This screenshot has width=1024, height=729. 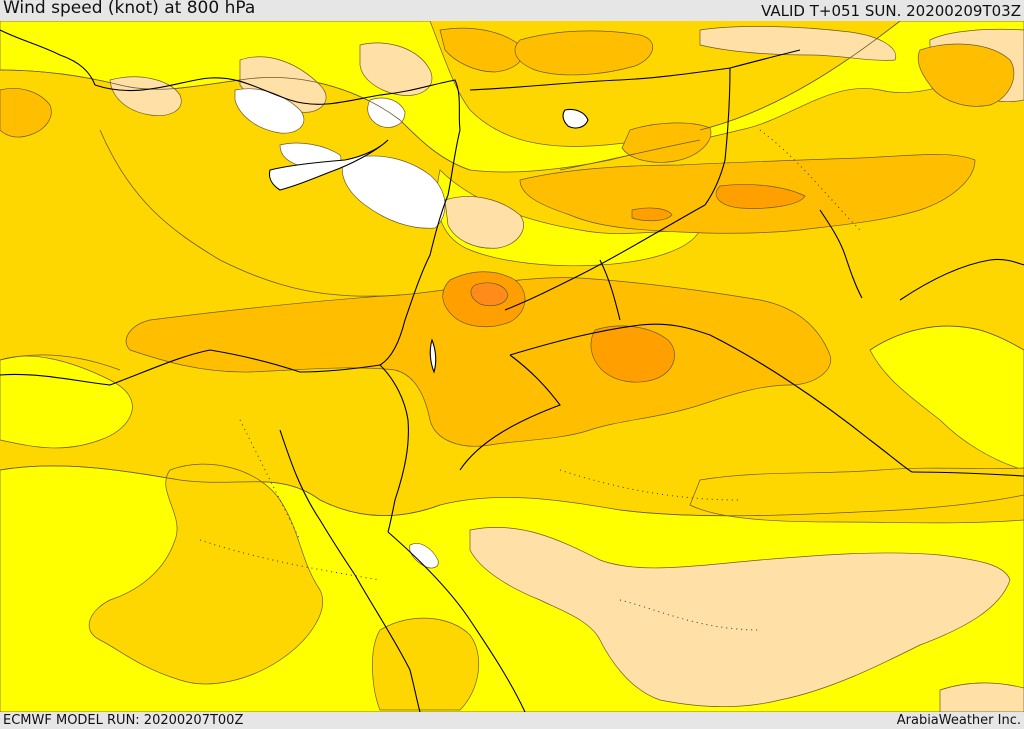 I want to click on saudi-iraq-border, so click(x=967, y=474).